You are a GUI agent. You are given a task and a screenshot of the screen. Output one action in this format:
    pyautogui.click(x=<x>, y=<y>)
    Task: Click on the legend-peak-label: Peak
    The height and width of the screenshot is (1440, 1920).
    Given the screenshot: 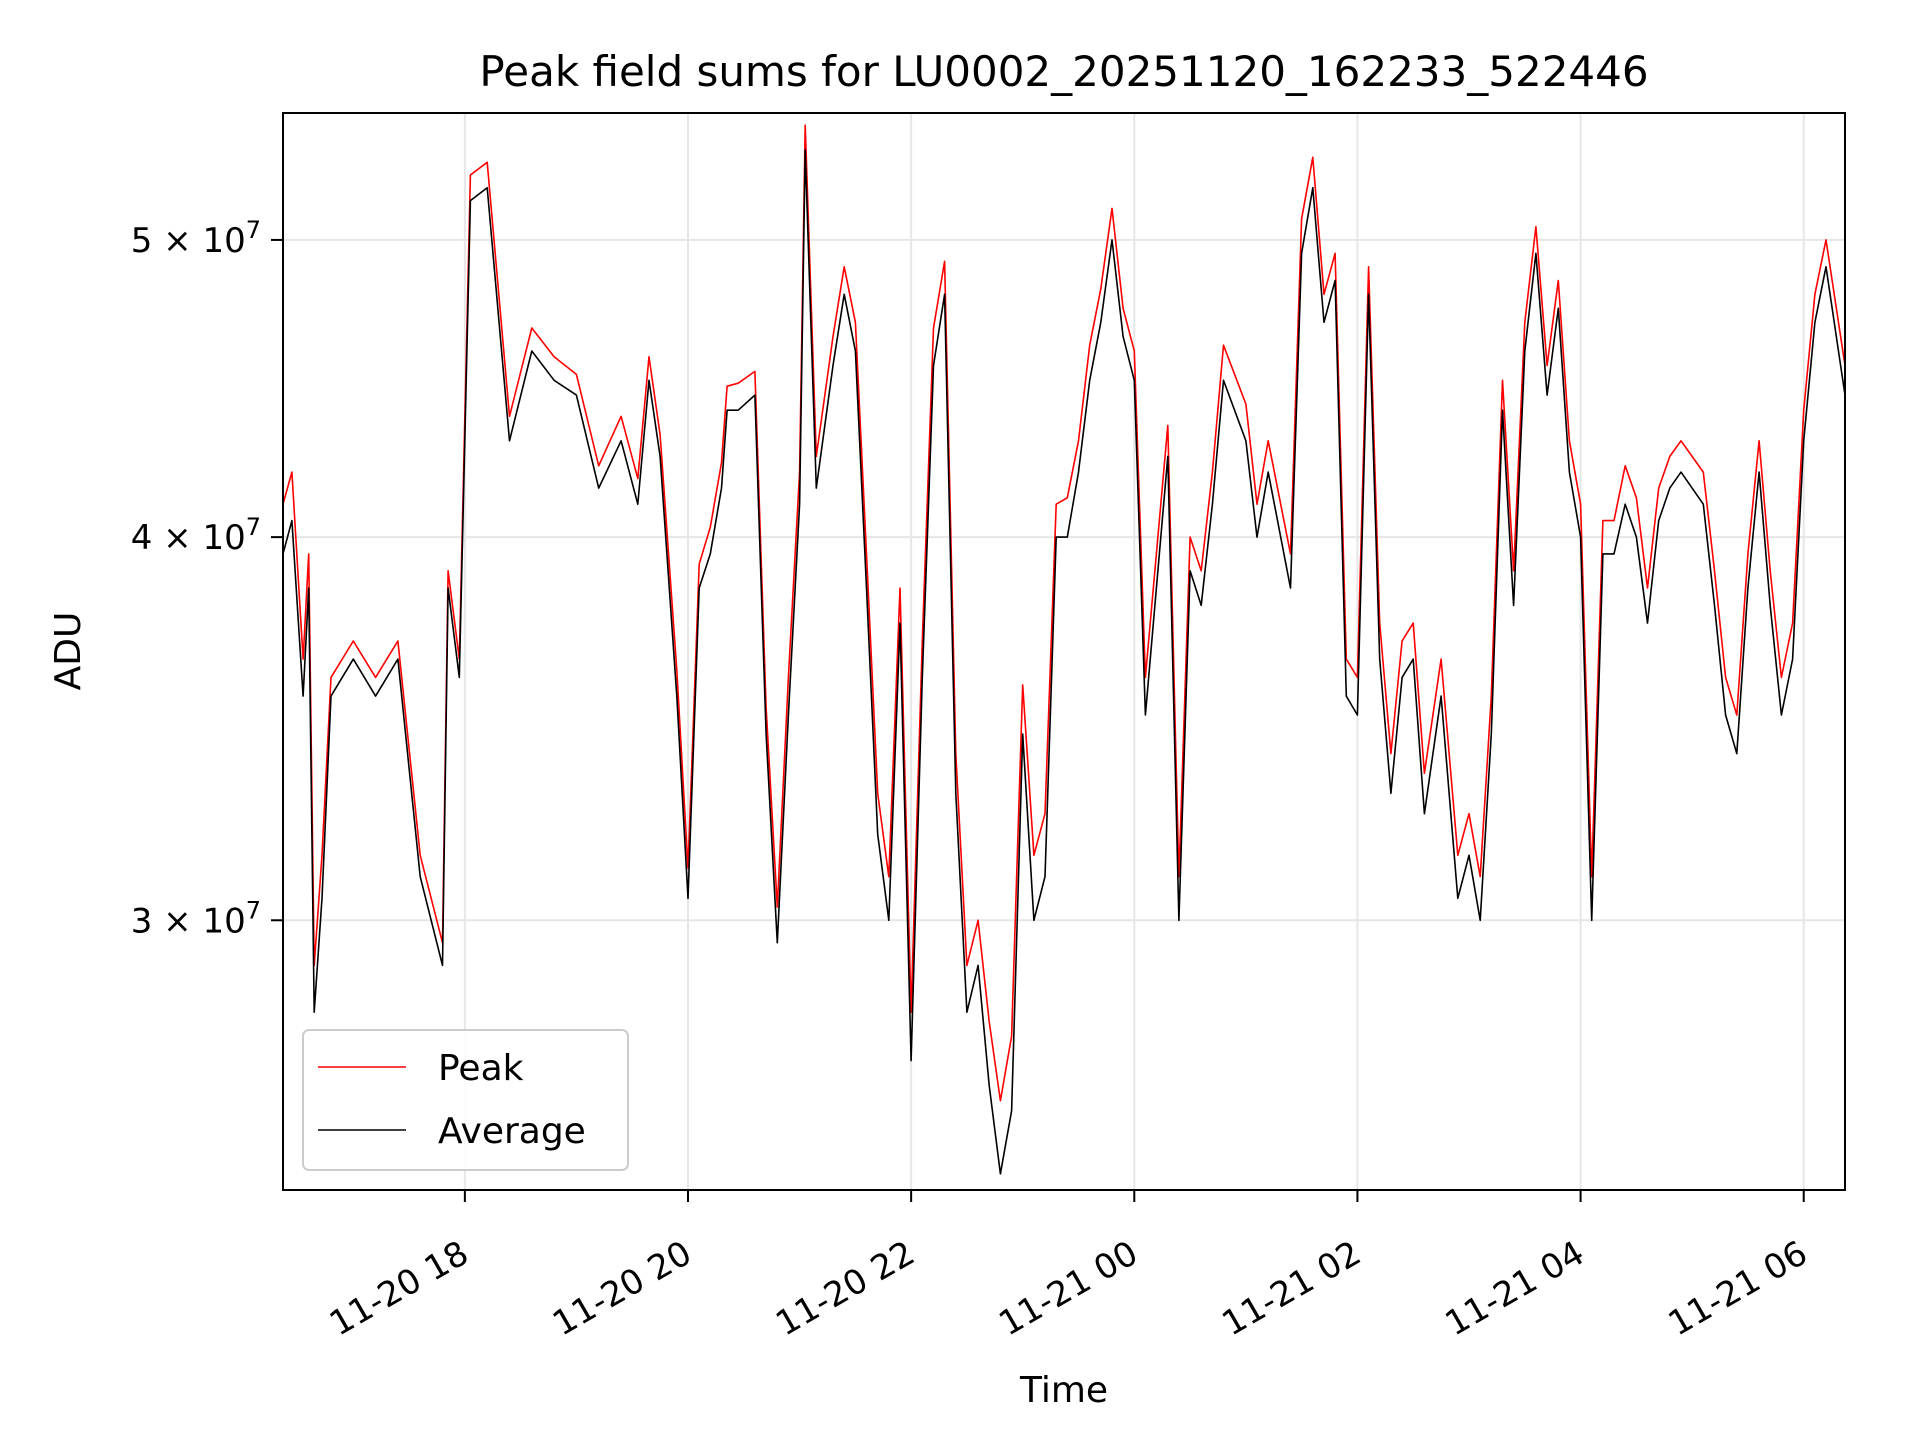 What is the action you would take?
    pyautogui.click(x=481, y=1068)
    